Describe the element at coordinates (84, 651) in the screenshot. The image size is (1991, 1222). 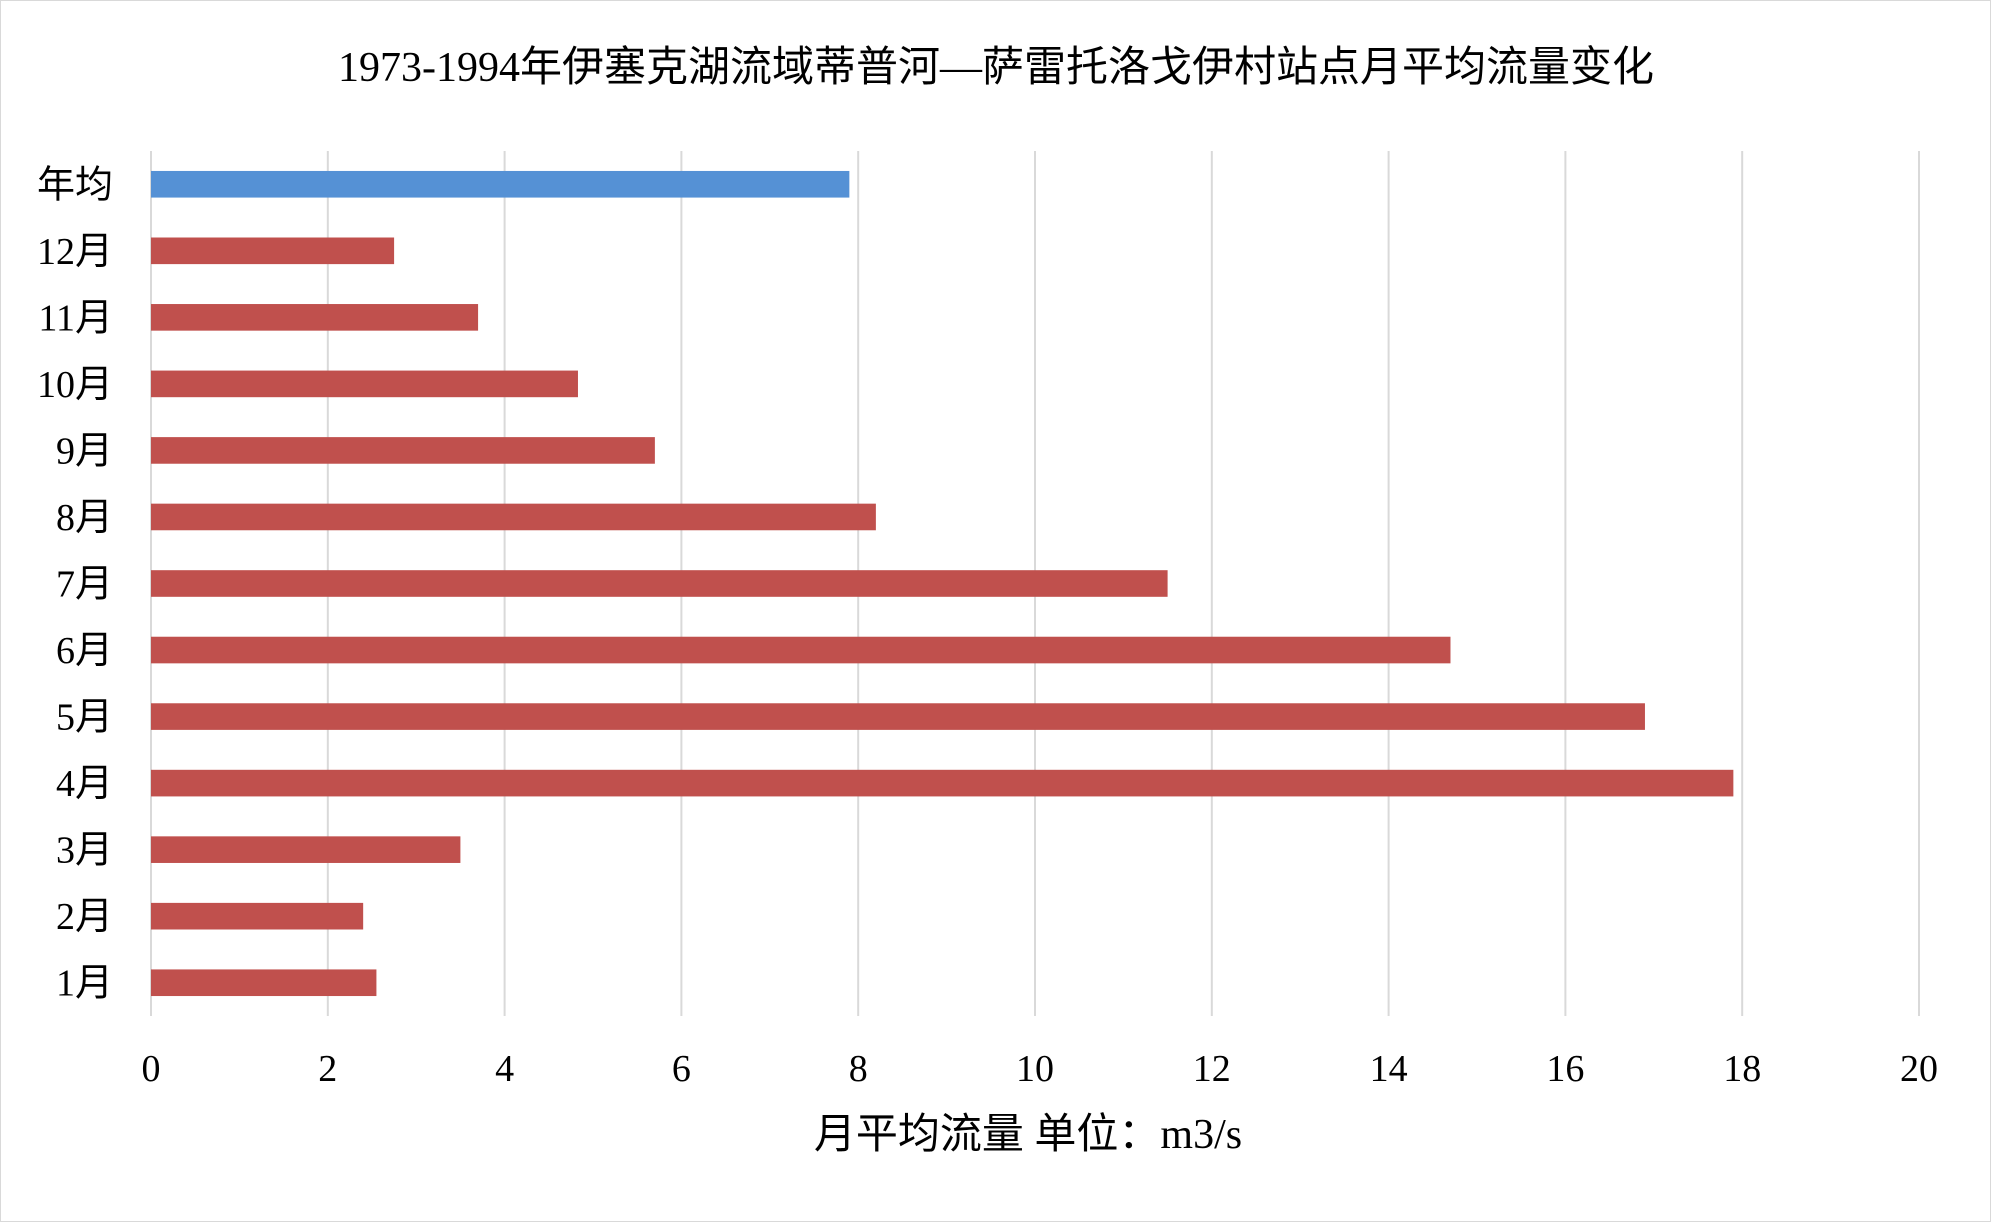
I see `category-label: 6月` at that location.